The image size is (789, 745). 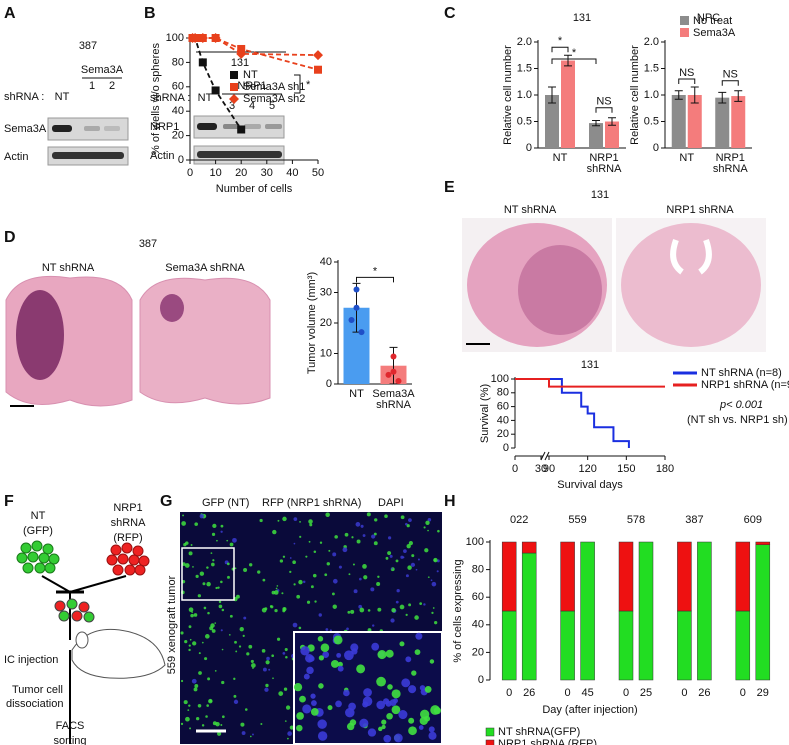 I want to click on x-tick-label: 25, so click(x=646, y=693).